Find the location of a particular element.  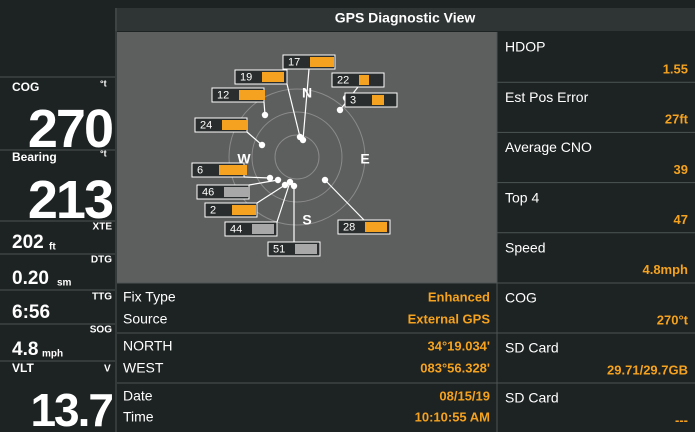

field-label: HDOP is located at coordinates (525, 47).